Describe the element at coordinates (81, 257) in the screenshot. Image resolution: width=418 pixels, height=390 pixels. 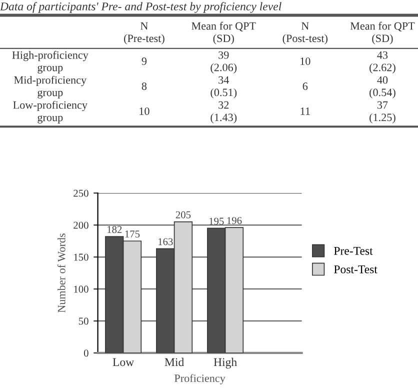
I see `y-tick-label: 150` at that location.